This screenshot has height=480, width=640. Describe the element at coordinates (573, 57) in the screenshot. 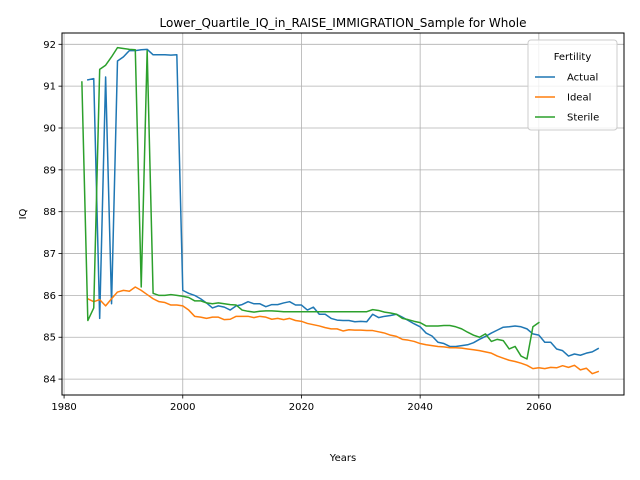

I see `legend-title: Fertility` at that location.